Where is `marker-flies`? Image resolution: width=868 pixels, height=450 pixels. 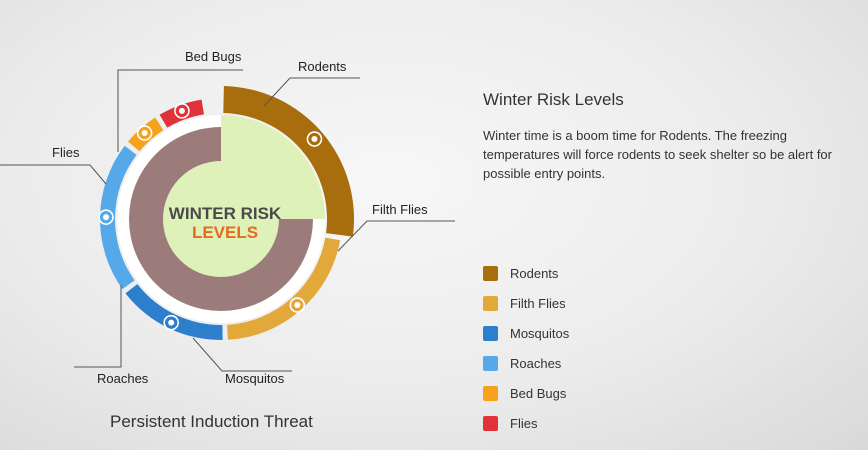
marker-flies is located at coordinates (182, 111).